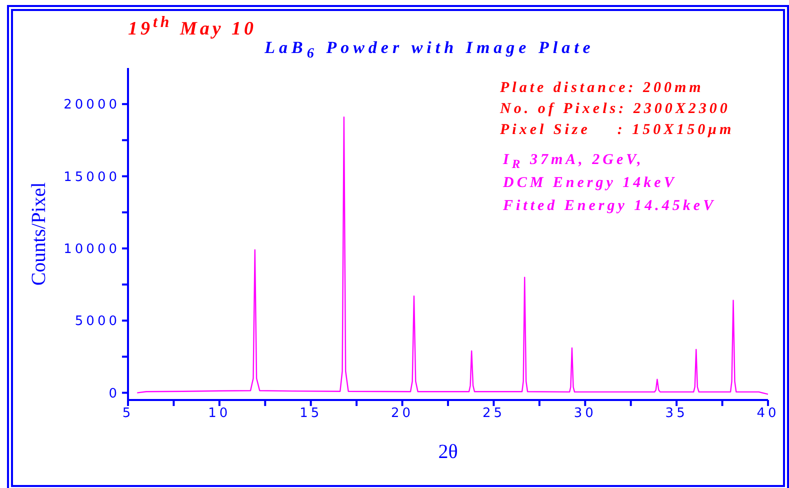 This screenshot has height=488, width=789. I want to click on y-tick-label: 15000, so click(92, 177).